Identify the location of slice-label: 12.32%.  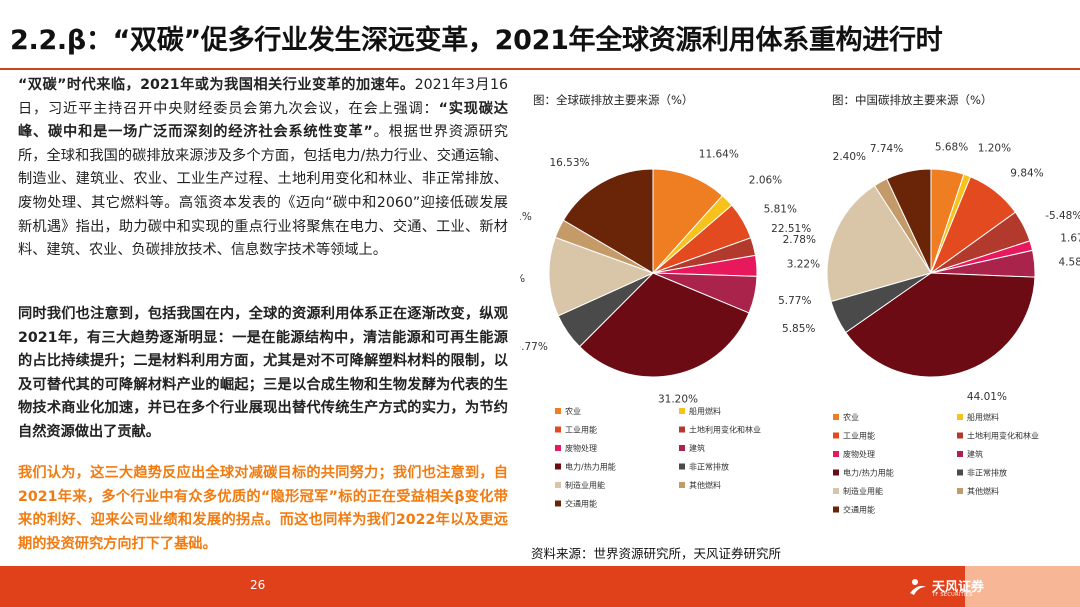
(522, 279).